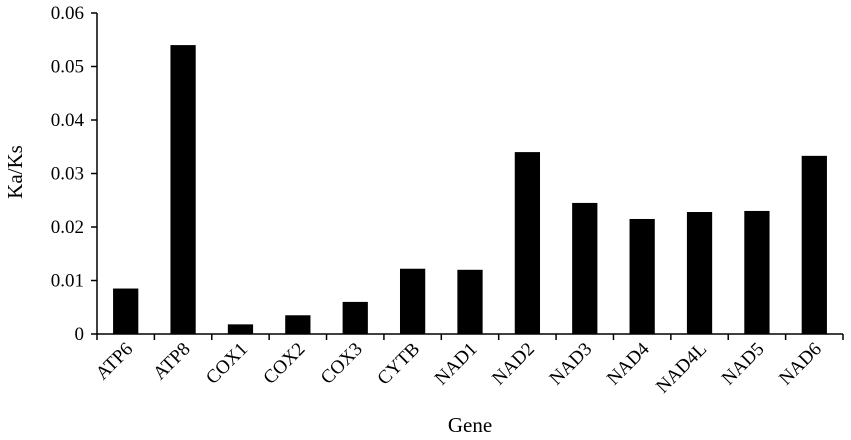  Describe the element at coordinates (470, 301) in the screenshot. I see `bar-nad1` at that location.